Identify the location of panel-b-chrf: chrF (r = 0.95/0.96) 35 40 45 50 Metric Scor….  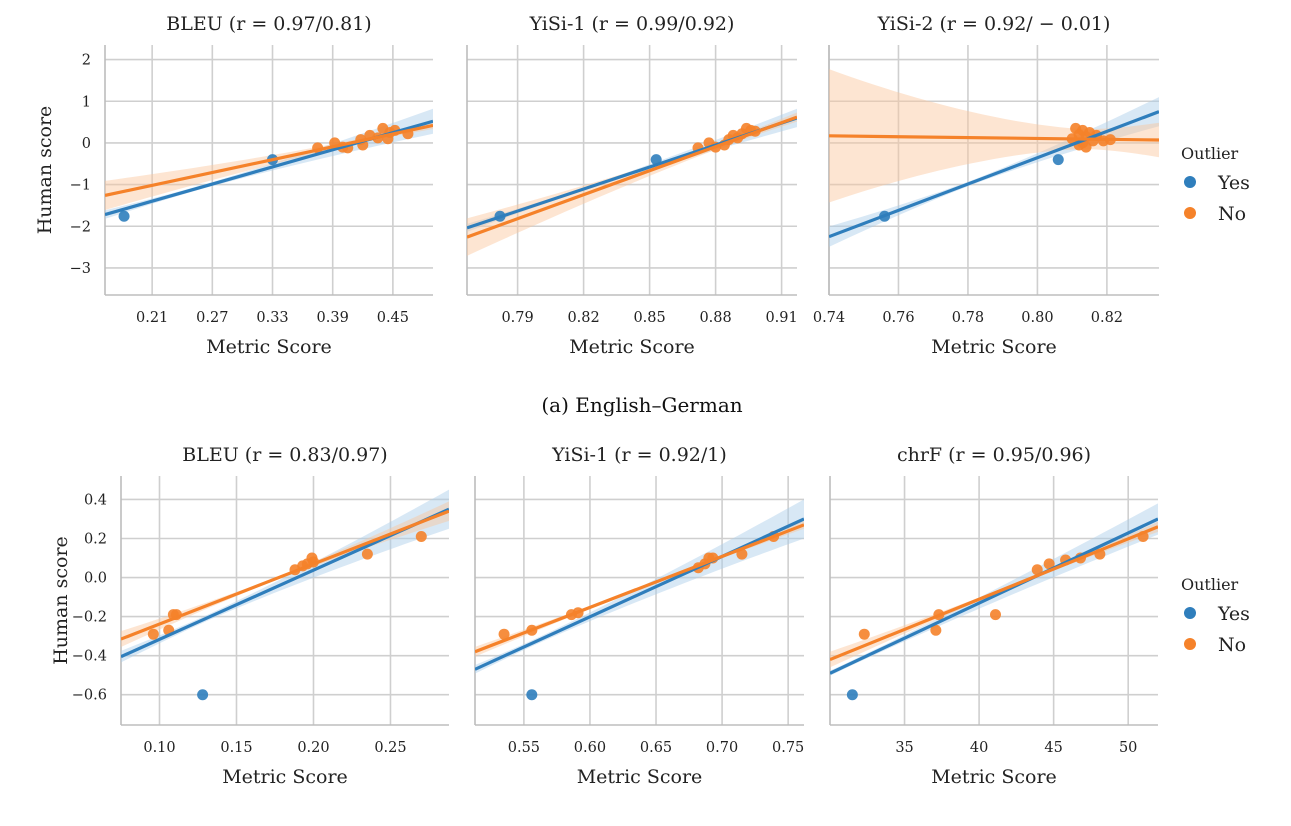
(993, 616).